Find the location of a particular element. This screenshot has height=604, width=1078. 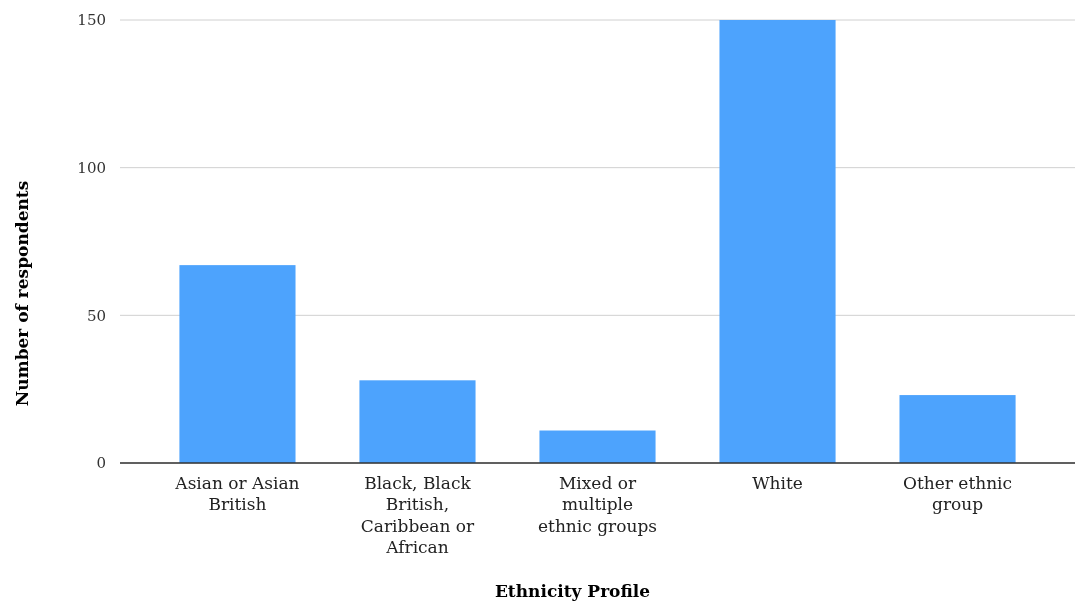

x-tick-label: Mixed or multiple ethnic groups is located at coordinates (597, 504).